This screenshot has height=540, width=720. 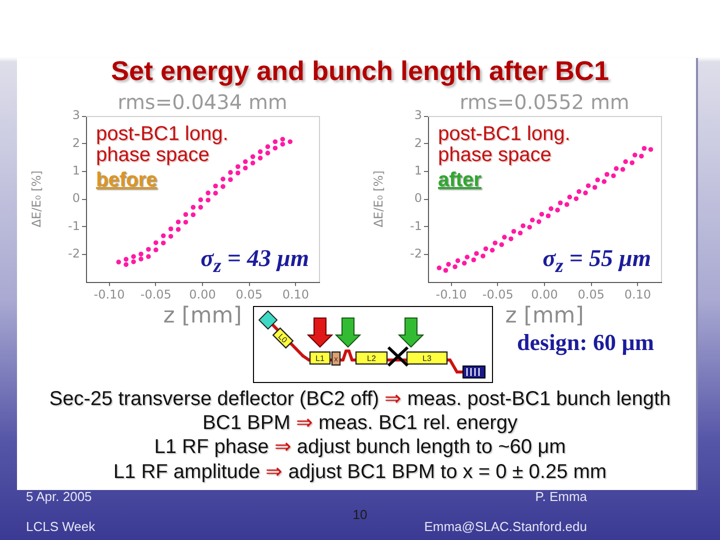 What do you see at coordinates (418, 143) in the screenshot?
I see `y-tick-label: 2` at bounding box center [418, 143].